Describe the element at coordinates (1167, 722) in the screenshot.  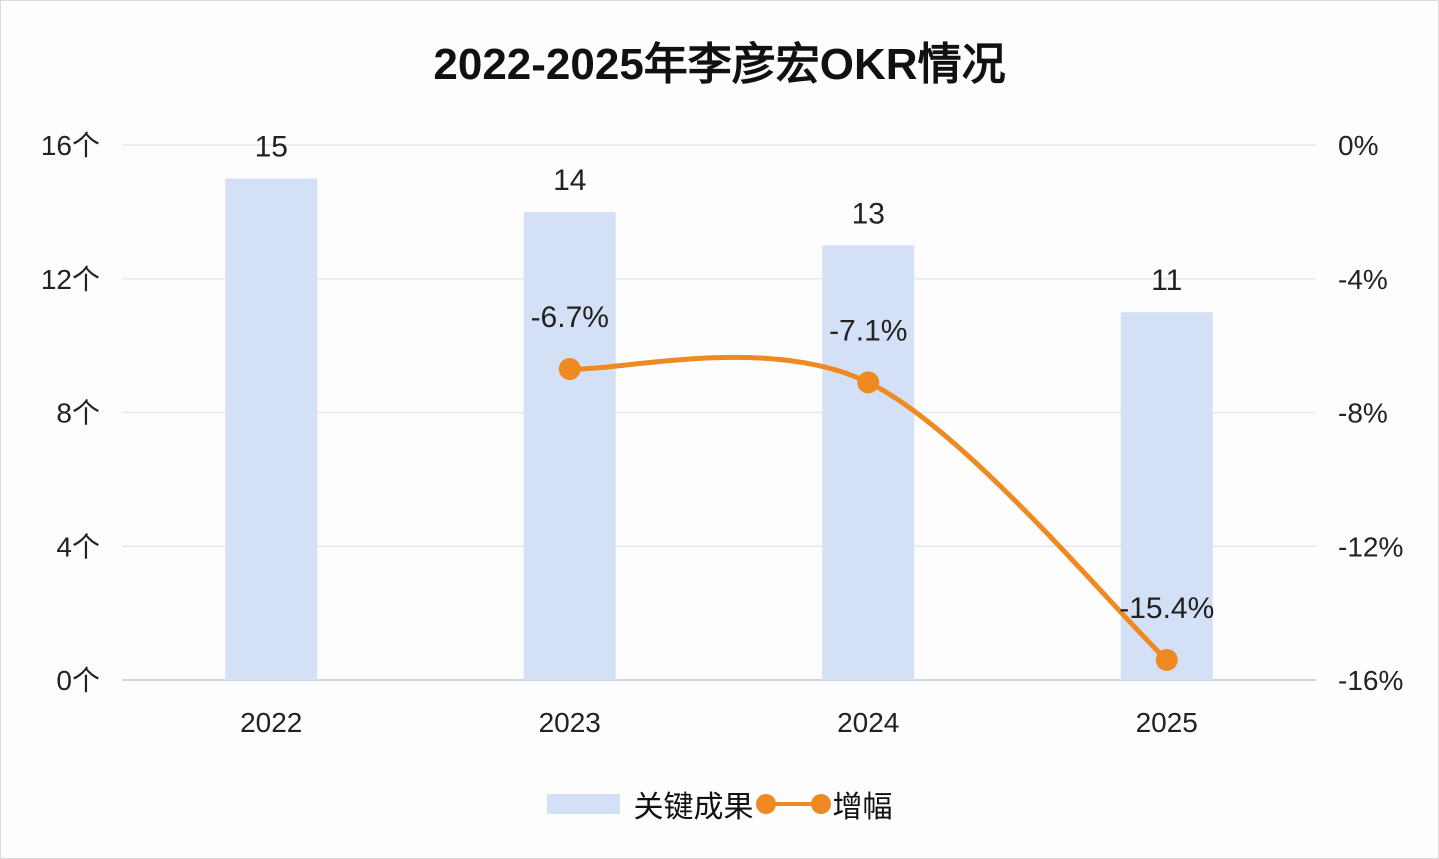
I see `x-tick-label: 2025` at that location.